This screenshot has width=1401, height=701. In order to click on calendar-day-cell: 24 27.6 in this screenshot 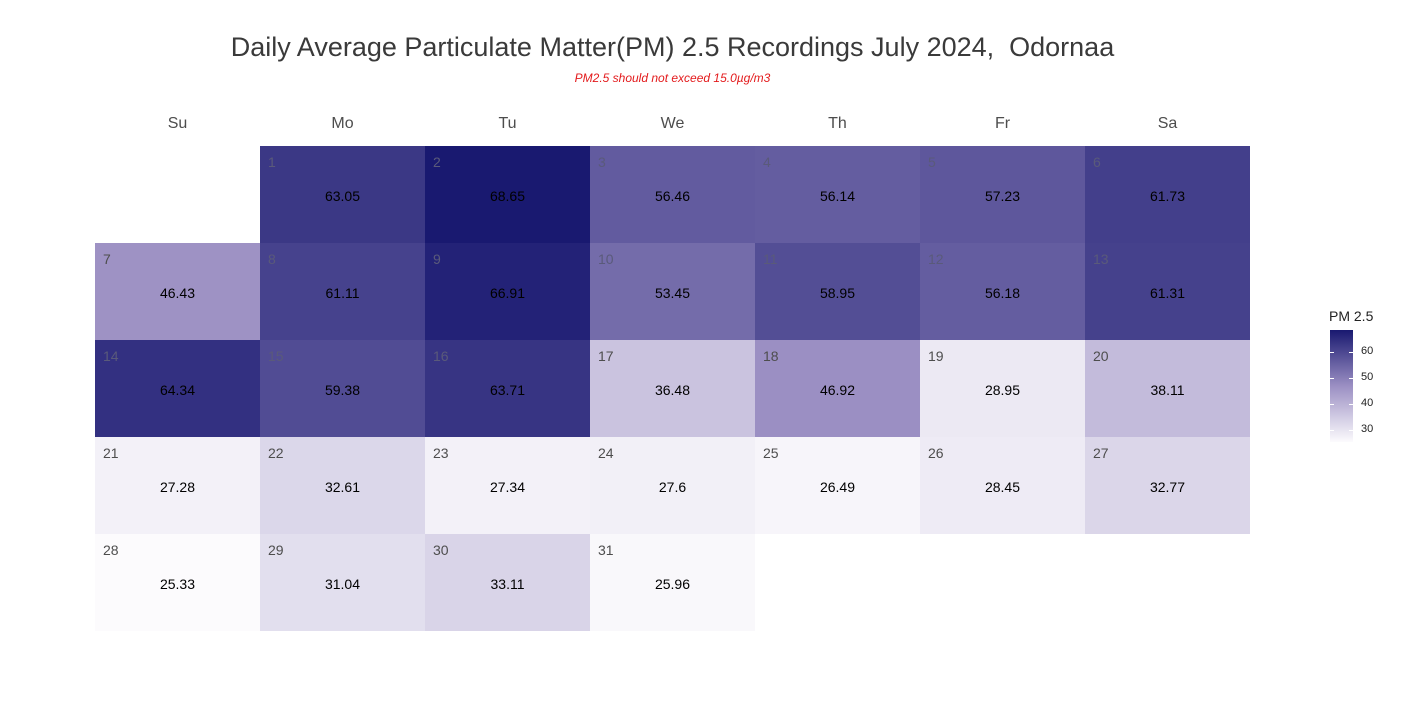, I will do `click(672, 485)`.